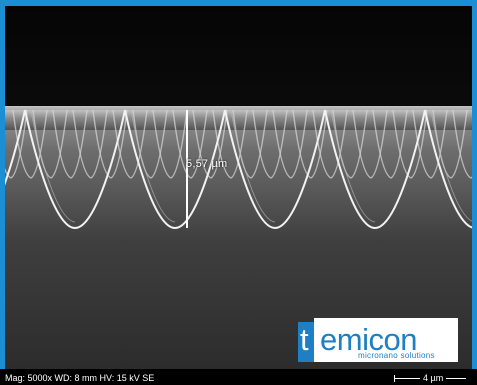 This screenshot has height=385, width=477. I want to click on scale-bar: 4 µm, so click(429, 378).